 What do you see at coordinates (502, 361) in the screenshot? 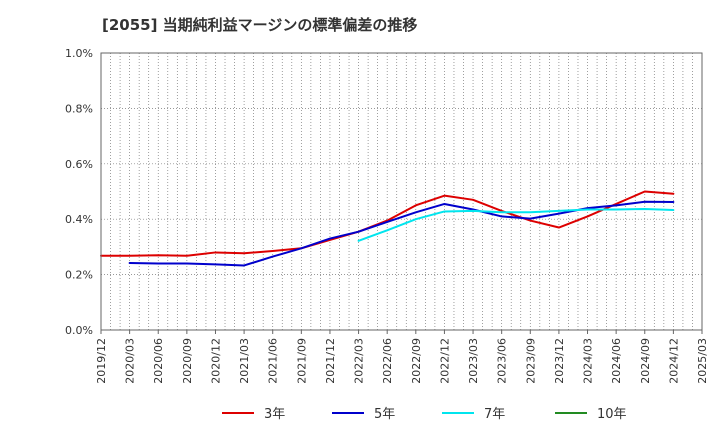
I see `x-tick-label: 2023/06` at bounding box center [502, 361].